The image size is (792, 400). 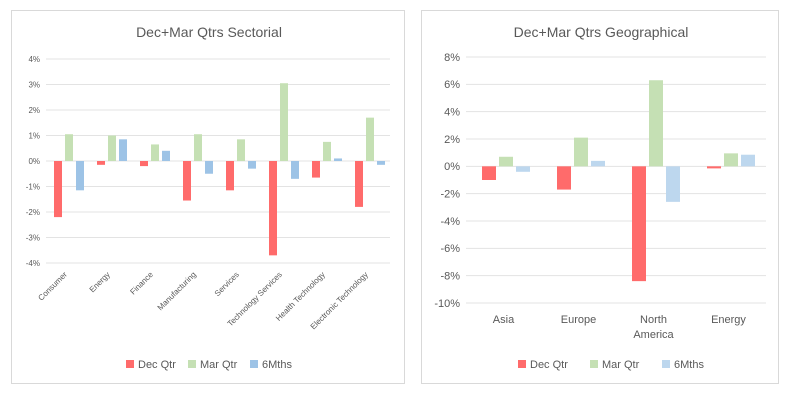 I want to click on y-tick-label: 6%, so click(x=452, y=85).